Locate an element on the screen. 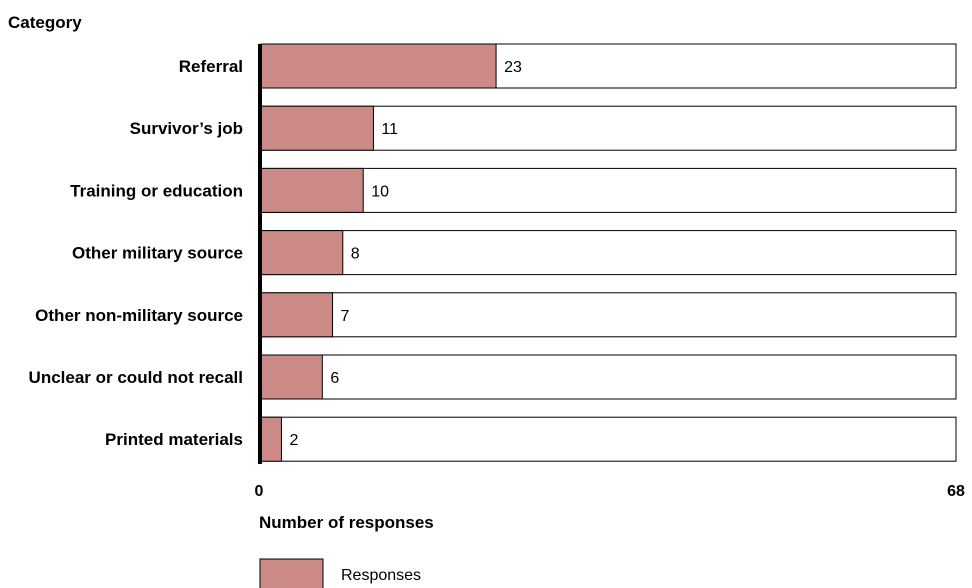  category-label: Survivor’s job is located at coordinates (186, 128).